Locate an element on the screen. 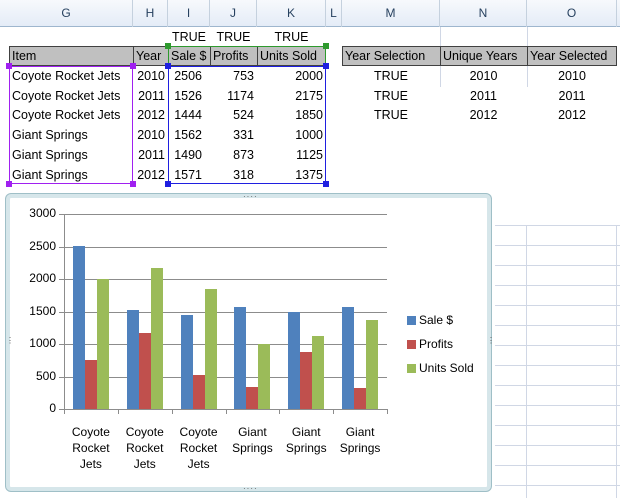 This screenshot has width=620, height=498. resize-handle-left: ⋮ is located at coordinates (10, 340).